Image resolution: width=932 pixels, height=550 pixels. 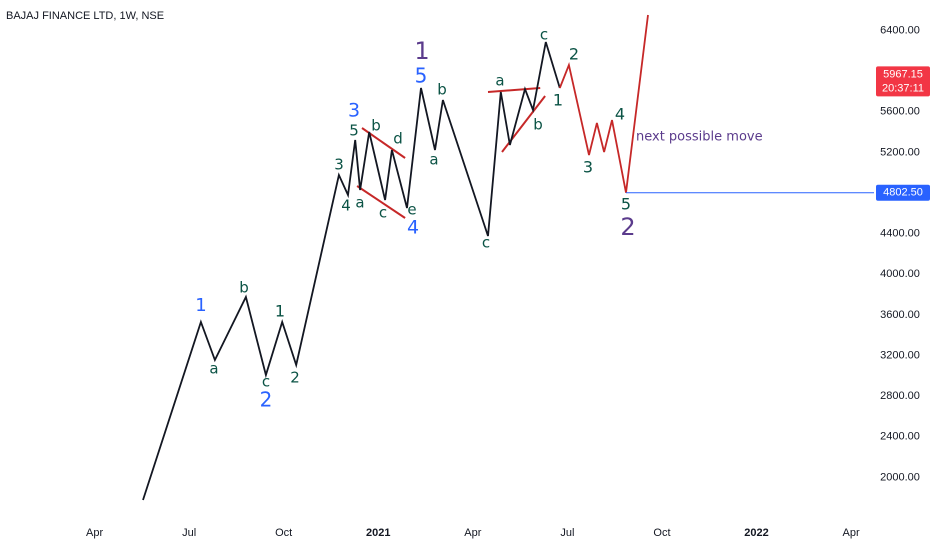 I want to click on price-label: 5967.15, so click(x=903, y=74).